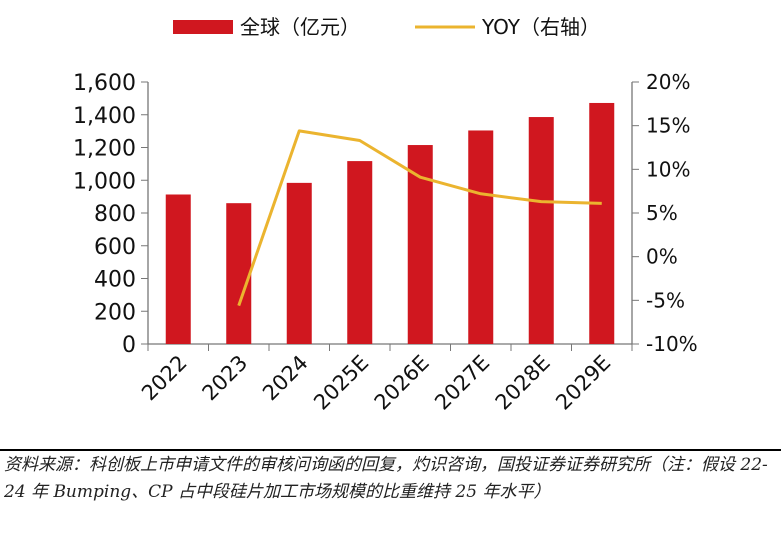 The height and width of the screenshot is (540, 781). I want to click on x-tick-label: 2026E, so click(402, 383).